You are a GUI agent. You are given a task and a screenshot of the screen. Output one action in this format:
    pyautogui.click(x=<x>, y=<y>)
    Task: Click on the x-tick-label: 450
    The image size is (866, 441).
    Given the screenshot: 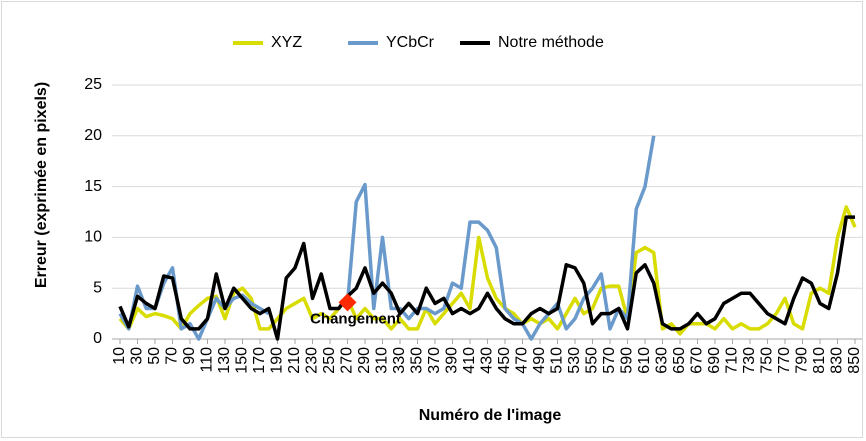 What is the action you would take?
    pyautogui.click(x=504, y=360)
    